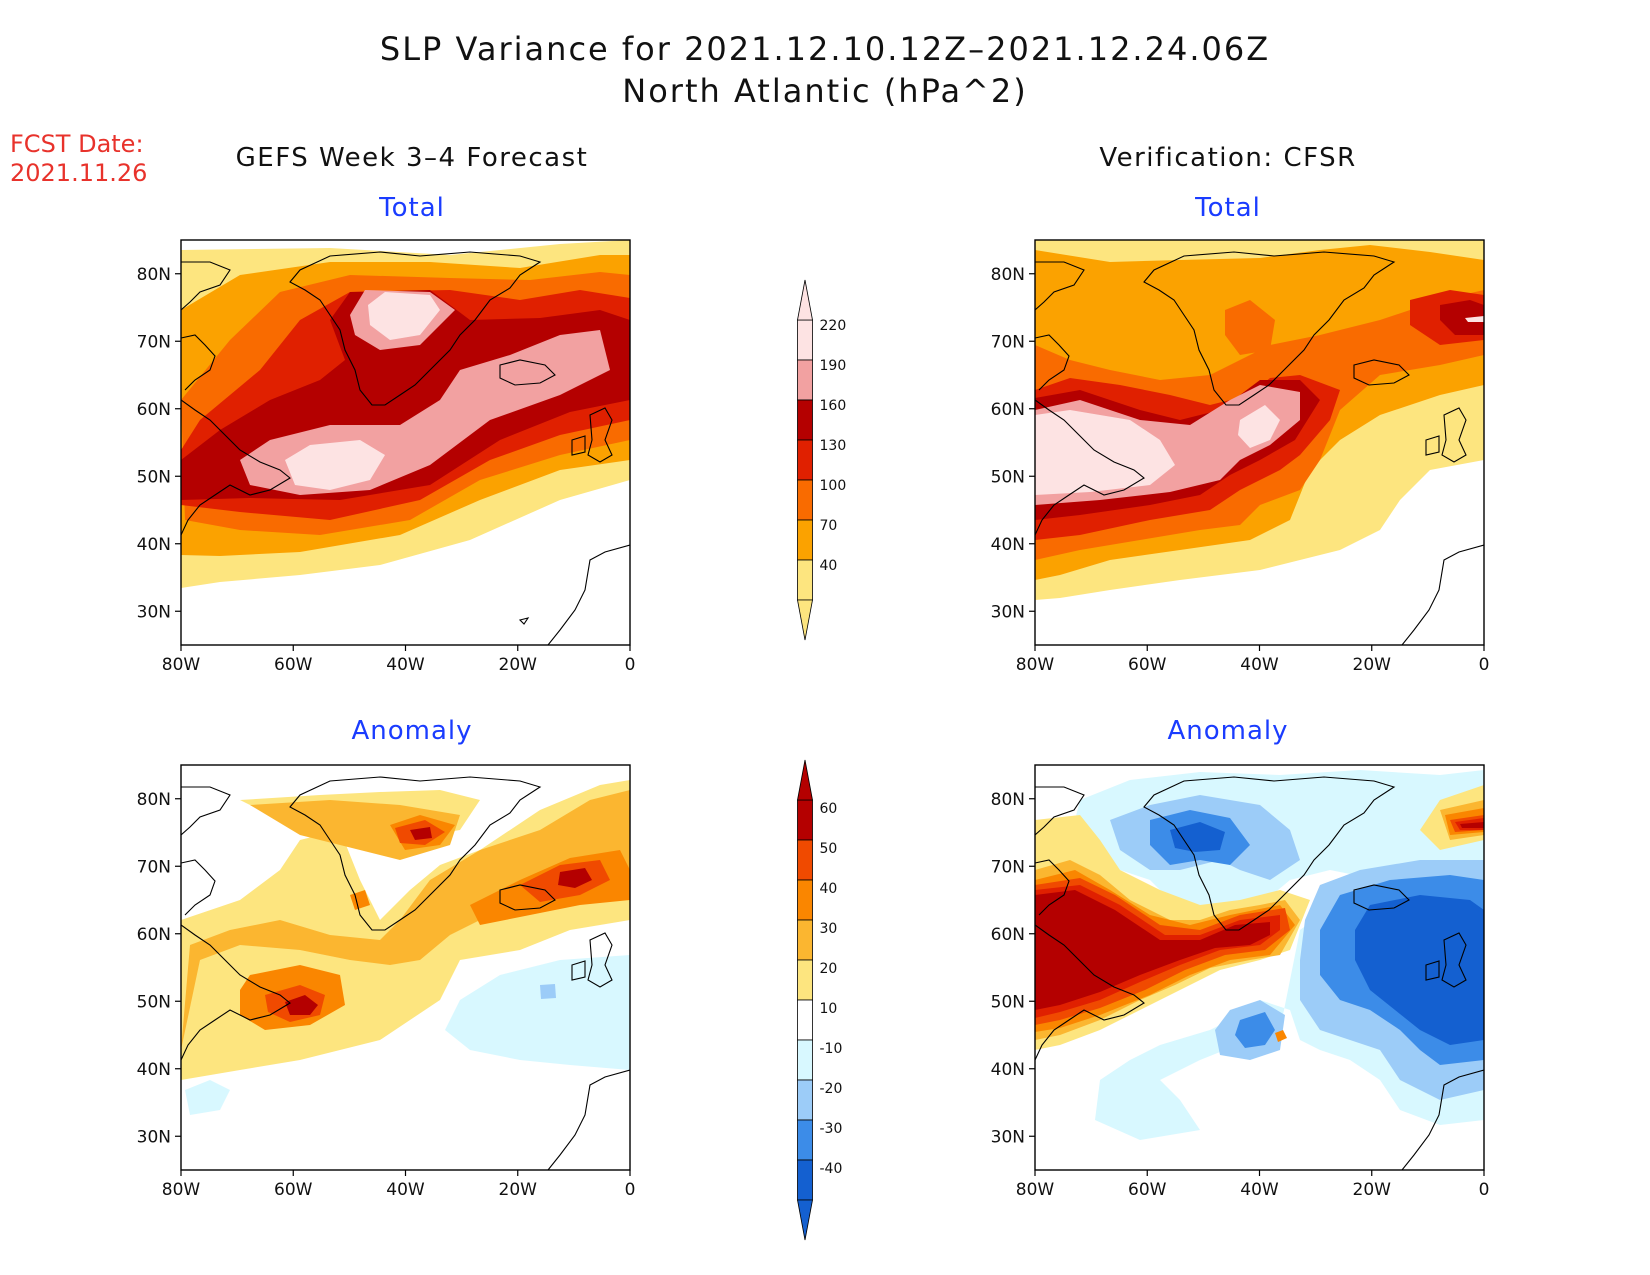  Describe the element at coordinates (1327, 933) in the screenshot. I see `anomaly-neg-40-contour` at that location.